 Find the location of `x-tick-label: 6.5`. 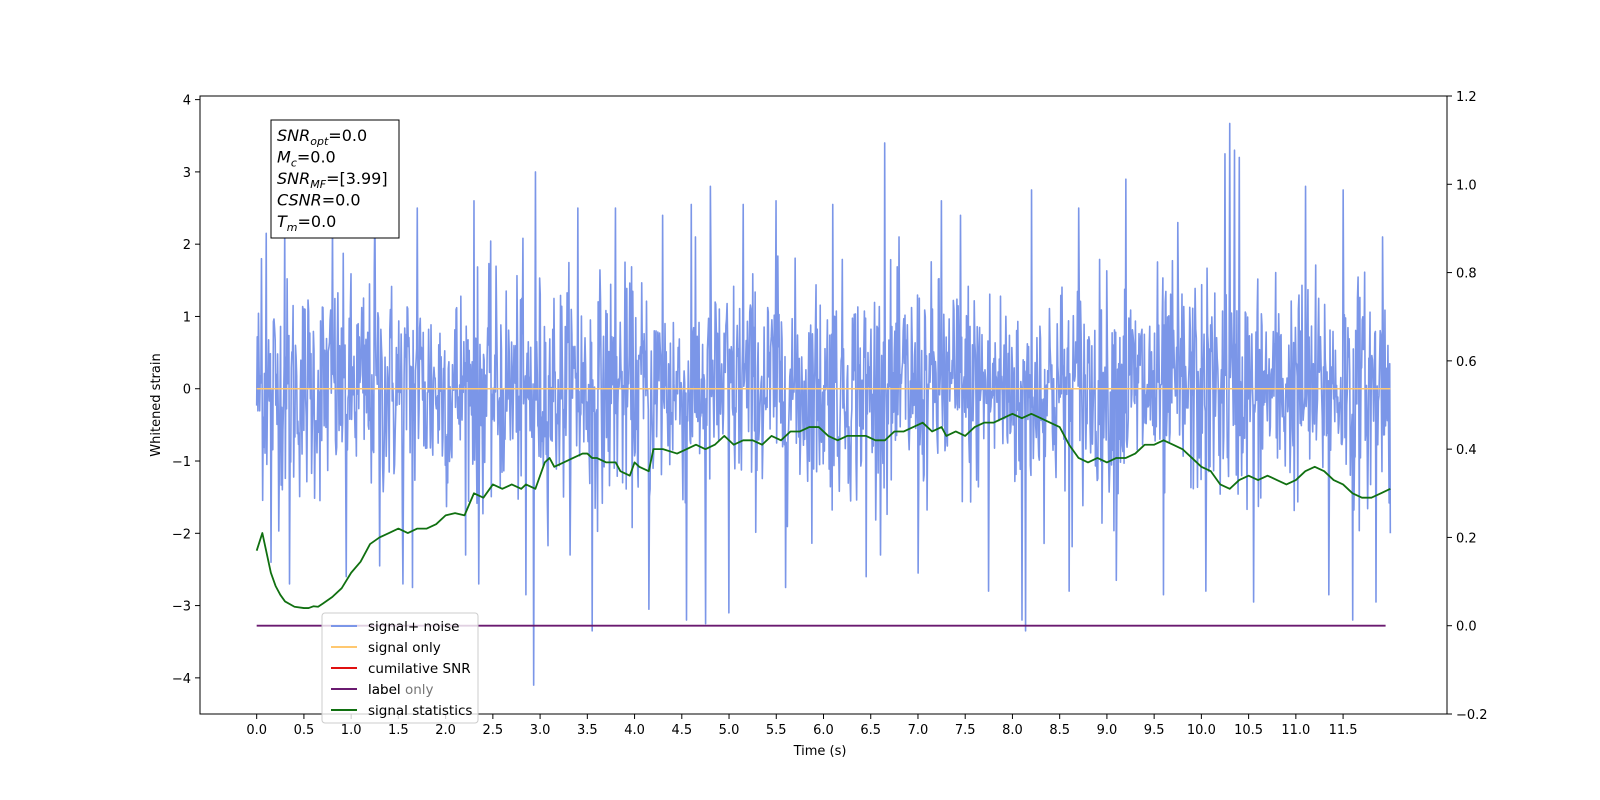

x-tick-label: 6.5 is located at coordinates (870, 730).